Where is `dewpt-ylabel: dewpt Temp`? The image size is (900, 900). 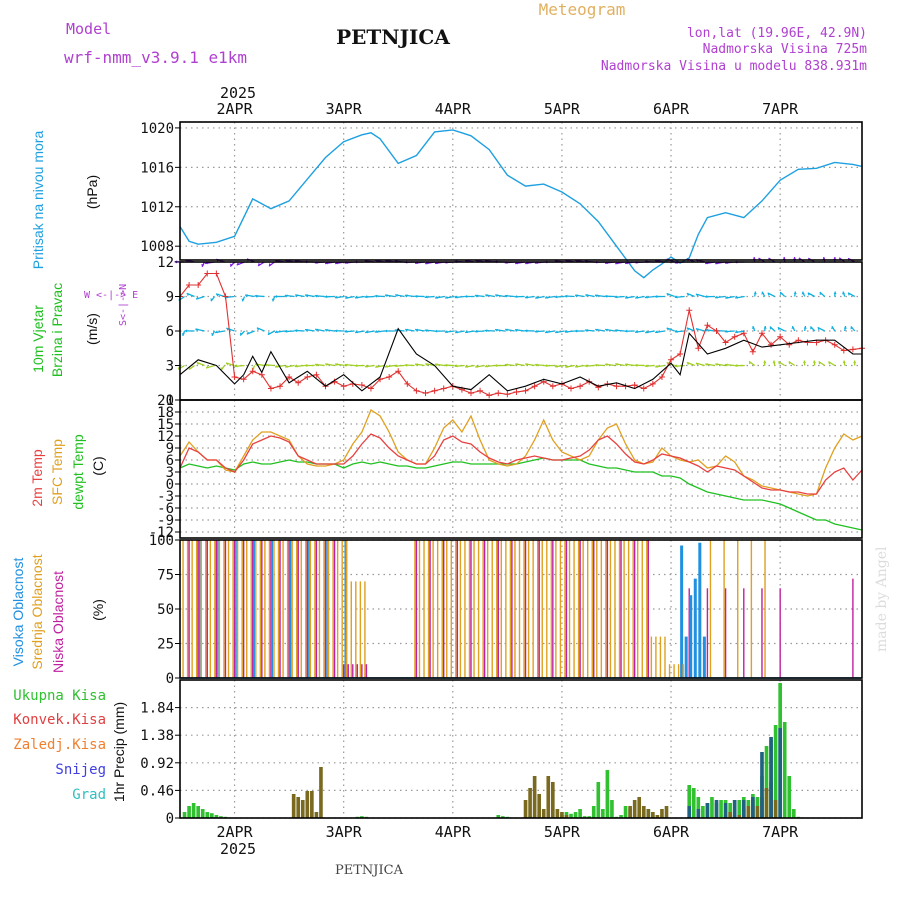
dewpt-ylabel: dewpt Temp is located at coordinates (78, 471).